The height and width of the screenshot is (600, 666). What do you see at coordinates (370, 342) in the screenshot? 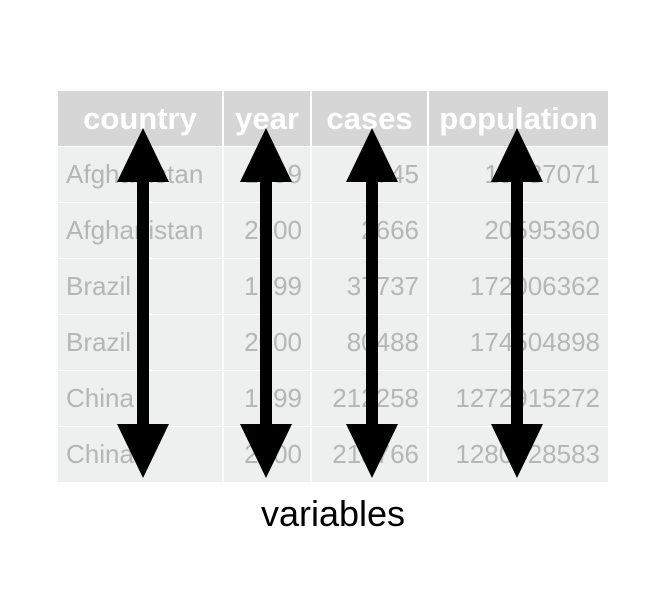
I see `cell-cases: 80488` at bounding box center [370, 342].